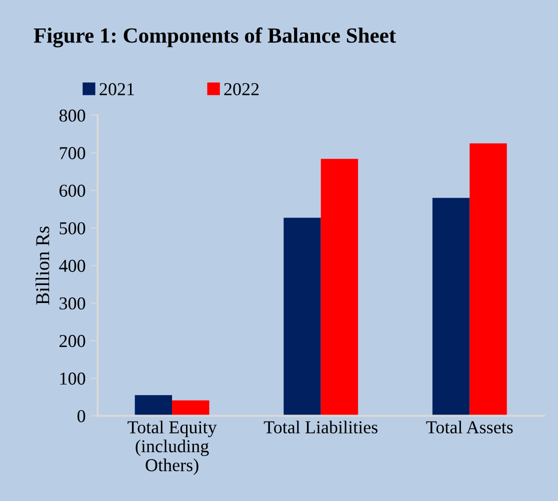 Image resolution: width=558 pixels, height=501 pixels. What do you see at coordinates (73, 341) in the screenshot?
I see `y-tick-label: 200` at bounding box center [73, 341].